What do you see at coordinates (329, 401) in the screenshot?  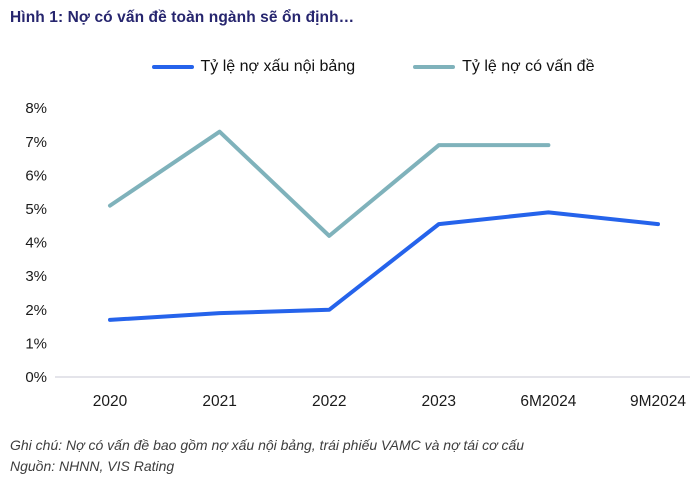 I see `x-tick-label: 2022` at bounding box center [329, 401].